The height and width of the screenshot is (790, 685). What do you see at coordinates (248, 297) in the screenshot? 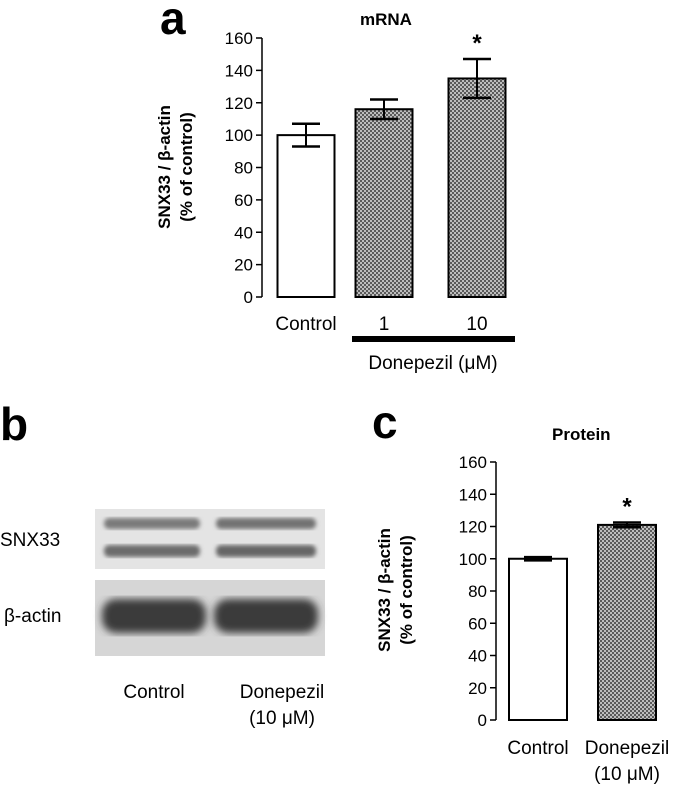
I see `chart-a-ytick-label: 0` at bounding box center [248, 297].